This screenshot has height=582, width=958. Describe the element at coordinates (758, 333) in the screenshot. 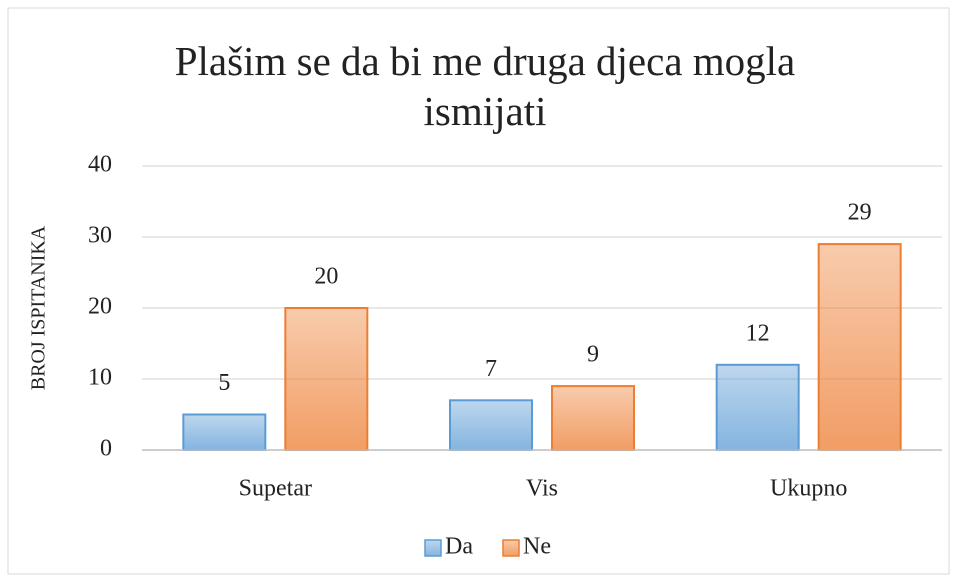

I see `data-label: 12` at that location.